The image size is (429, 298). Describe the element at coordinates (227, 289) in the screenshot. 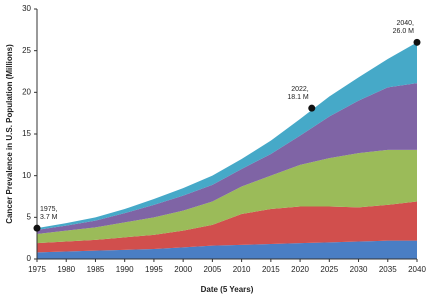

I see `x-axis-label: Date (5 Years)` at that location.